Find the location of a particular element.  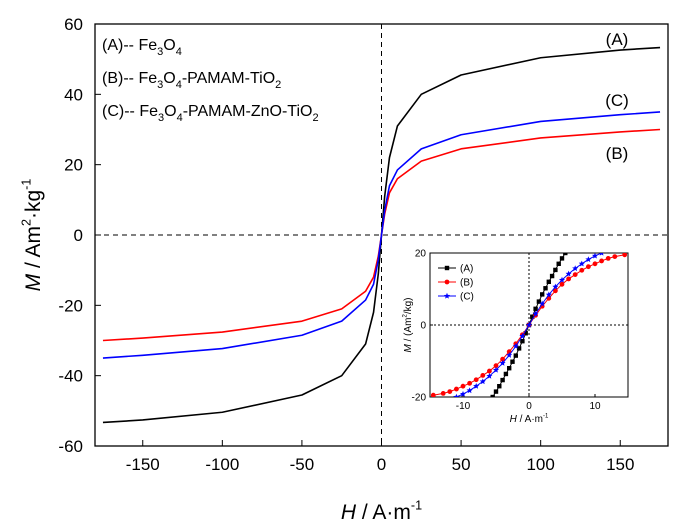

inset-background is located at coordinates (516, 337).